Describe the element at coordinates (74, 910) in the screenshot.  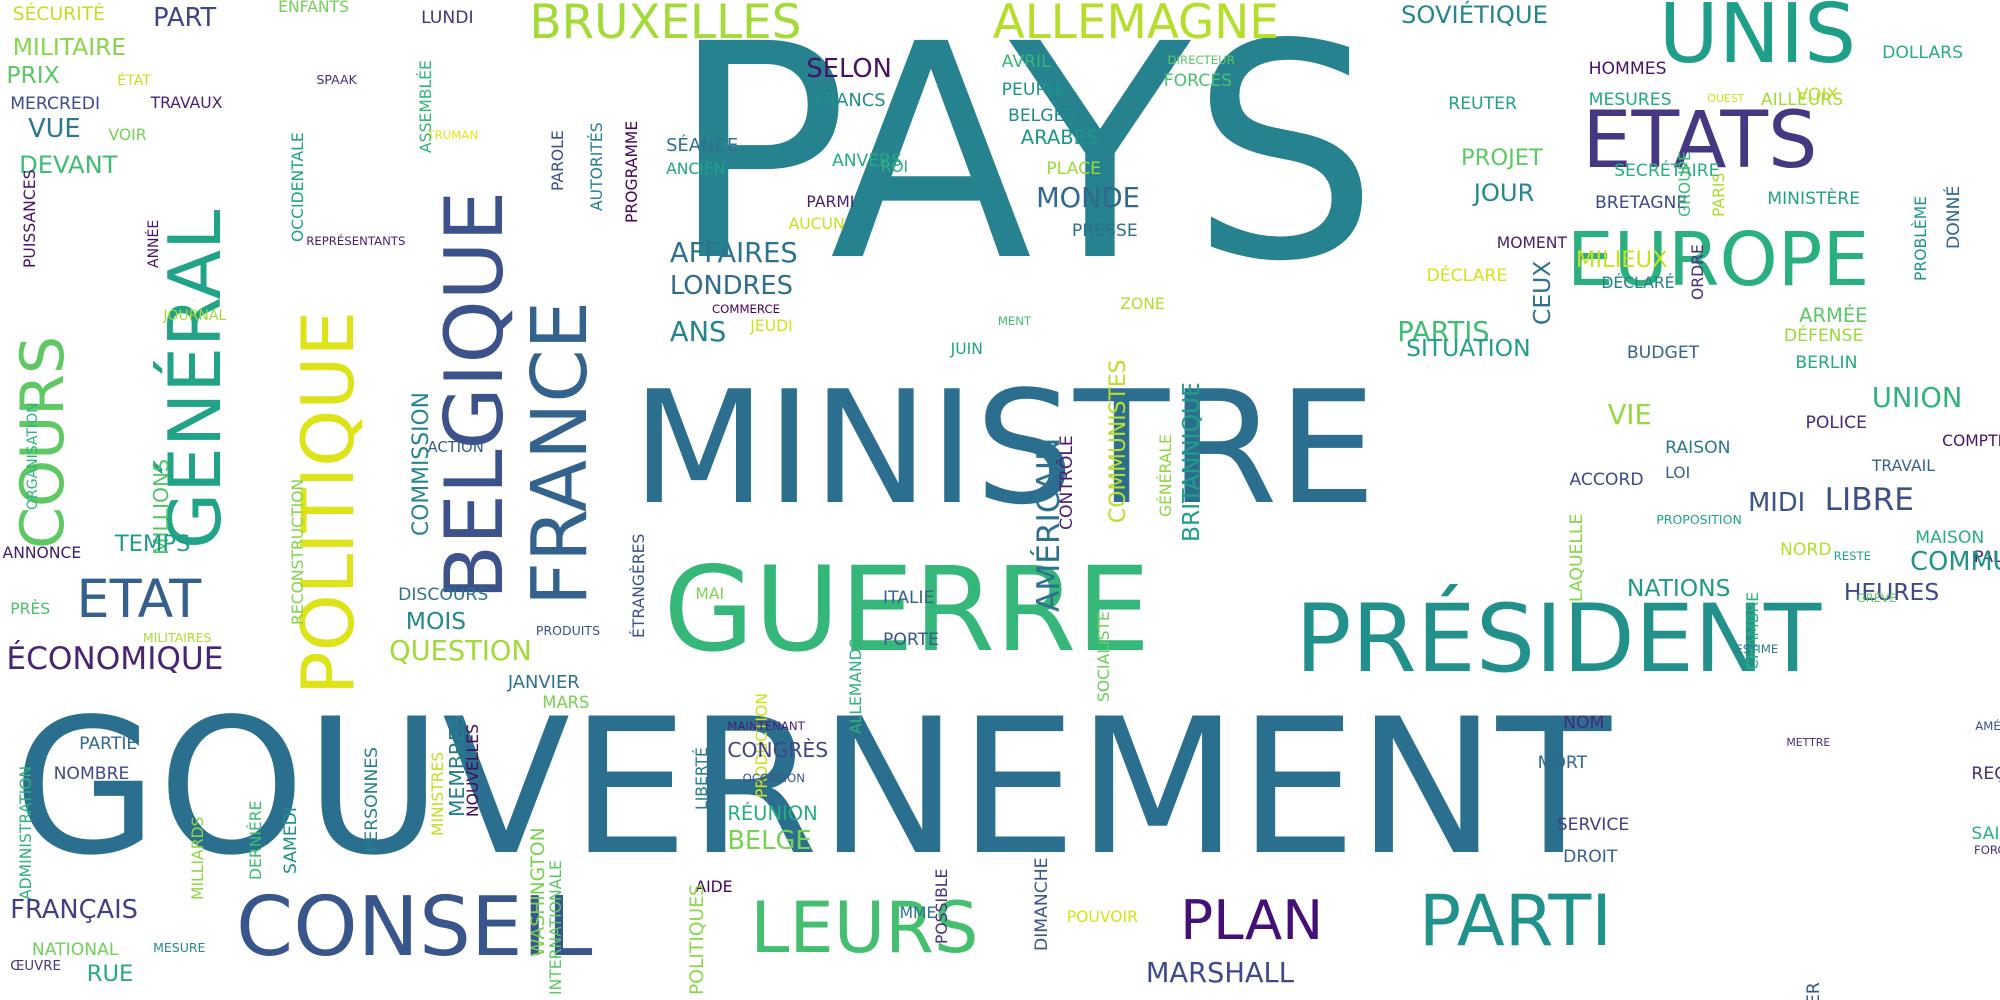
I see `word-72: FRANÇAIS` at that location.